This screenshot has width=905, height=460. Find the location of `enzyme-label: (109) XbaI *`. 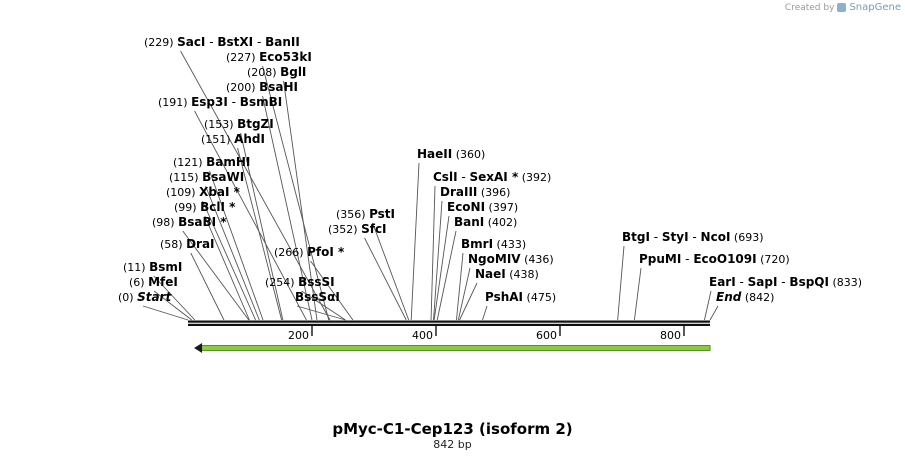

enzyme-label: (109) XbaI * is located at coordinates (211, 253).